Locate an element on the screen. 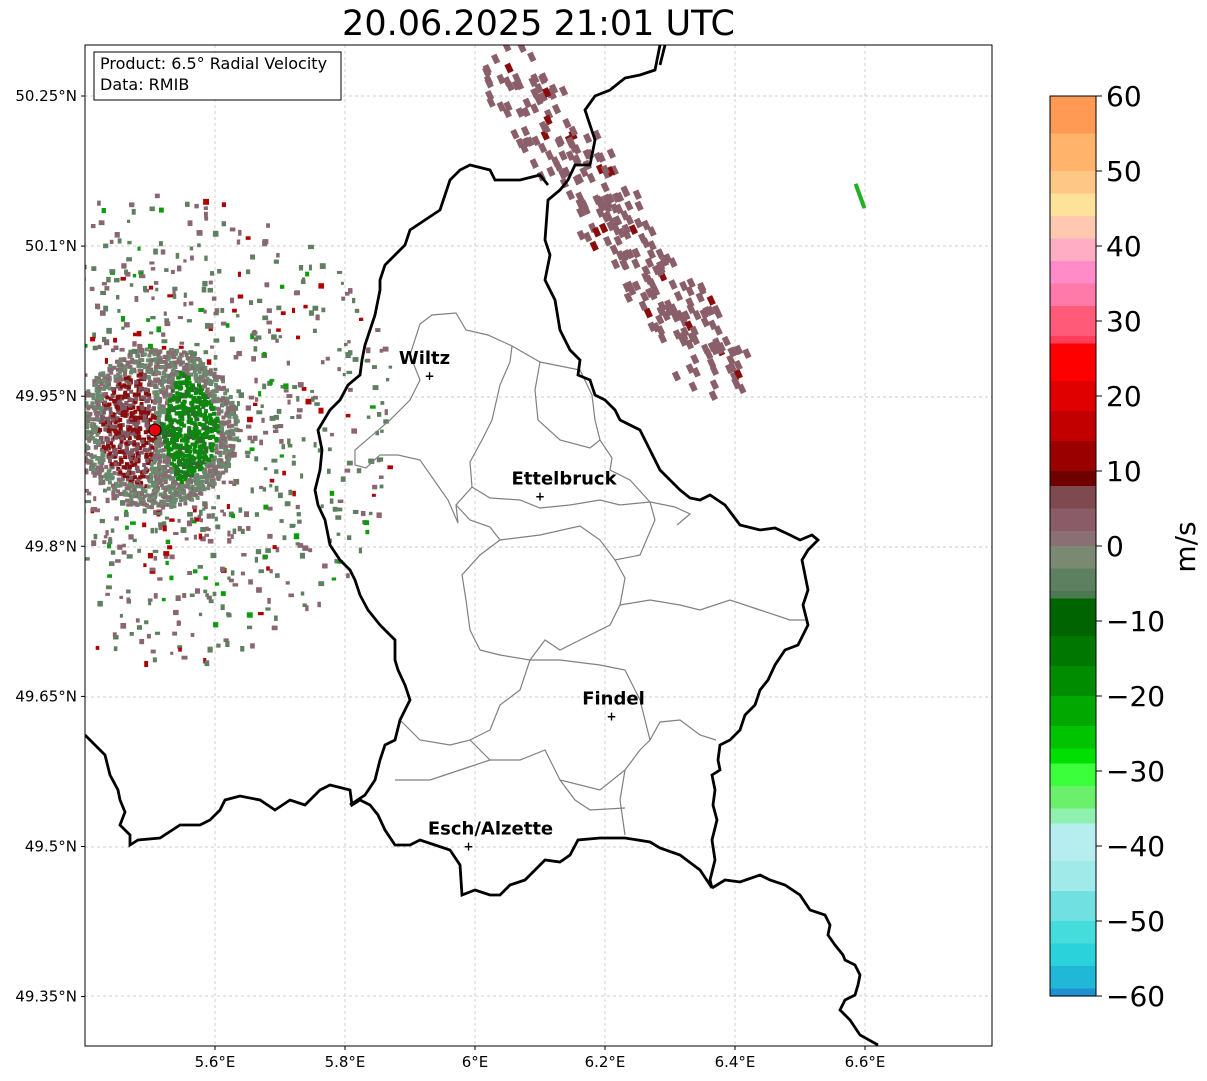  colorbar-tick-label: 20 is located at coordinates (1124, 396).